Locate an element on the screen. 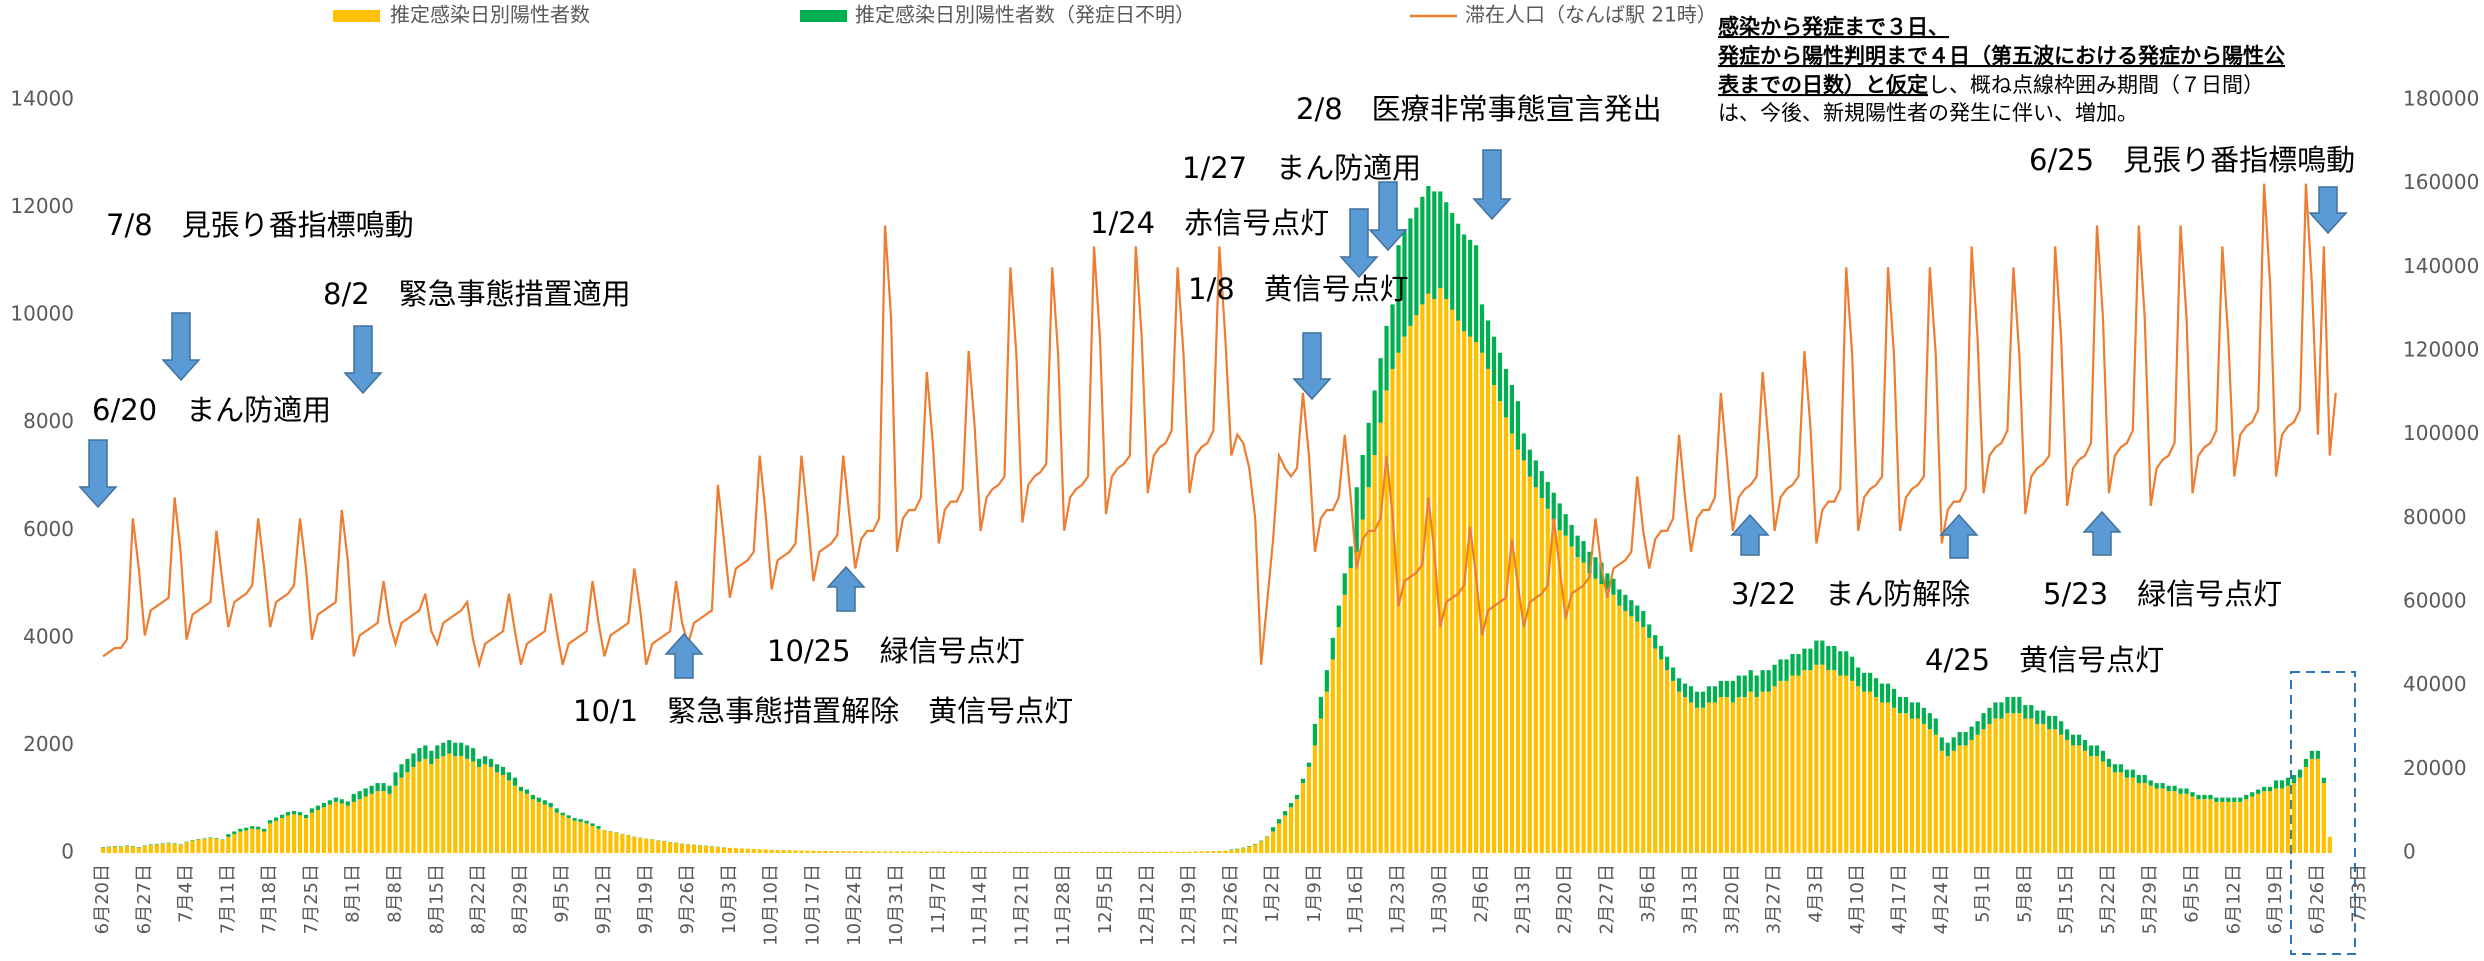 Image resolution: width=2484 pixels, height=961 pixels. y2-tick-label: 140000 is located at coordinates (2441, 266).